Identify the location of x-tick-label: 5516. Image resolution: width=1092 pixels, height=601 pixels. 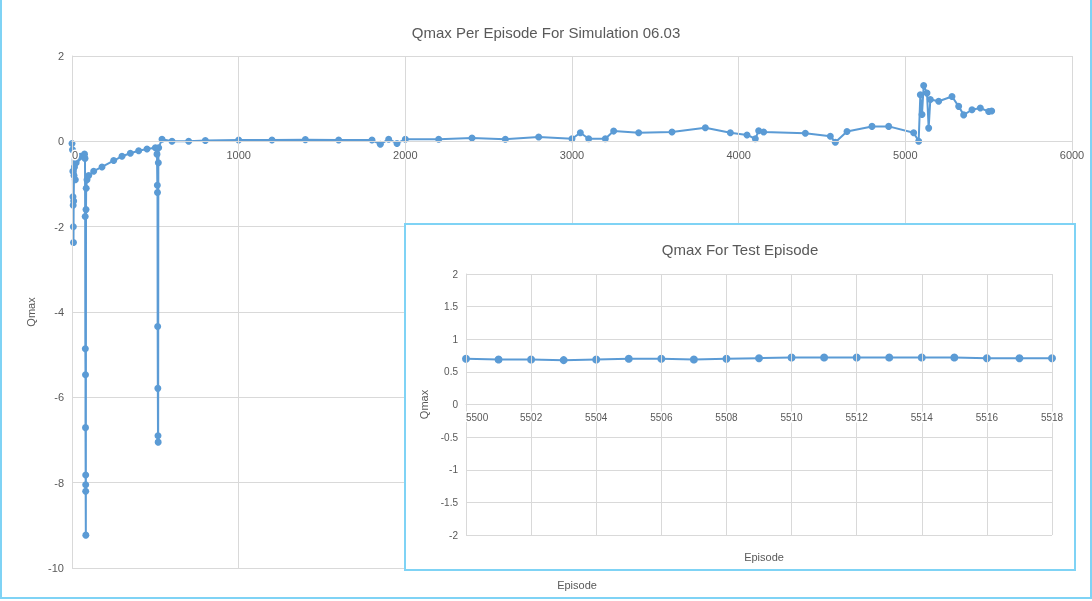
(987, 417).